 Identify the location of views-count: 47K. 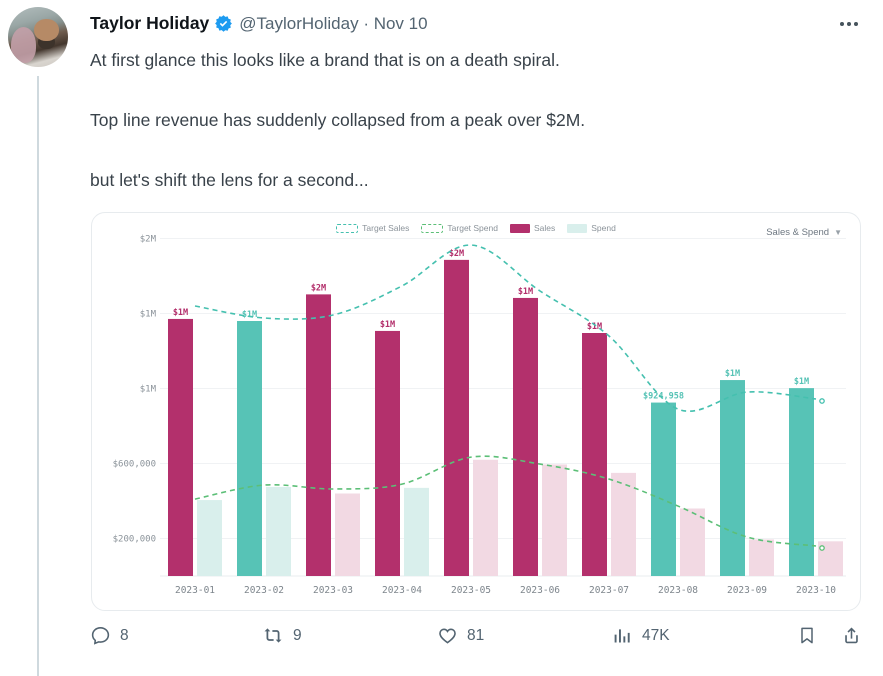
(656, 635).